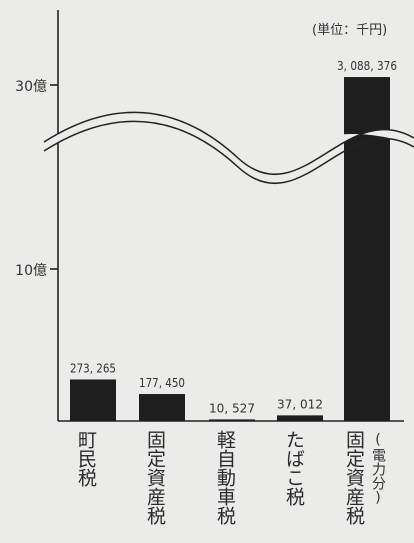 The width and height of the screenshot is (414, 543). Describe the element at coordinates (378, 469) in the screenshot. I see `category-note-power: (電力分)` at that location.